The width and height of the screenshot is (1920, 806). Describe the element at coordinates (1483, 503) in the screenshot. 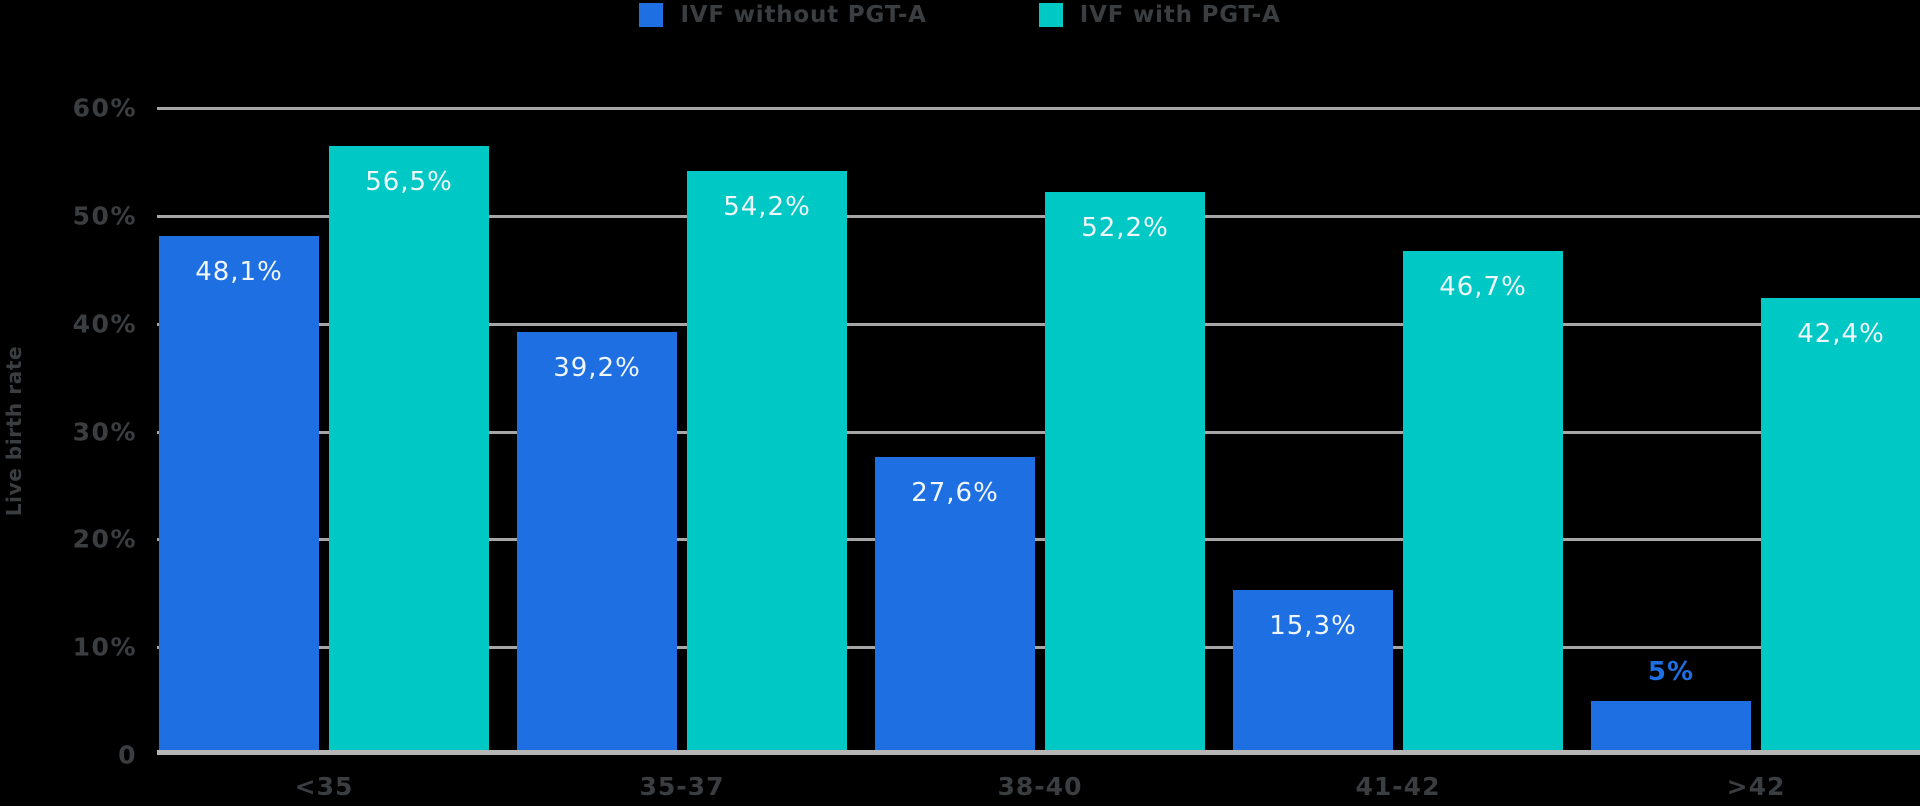

I see `bar-ivf-with-pgt-a: 46,7%` at that location.